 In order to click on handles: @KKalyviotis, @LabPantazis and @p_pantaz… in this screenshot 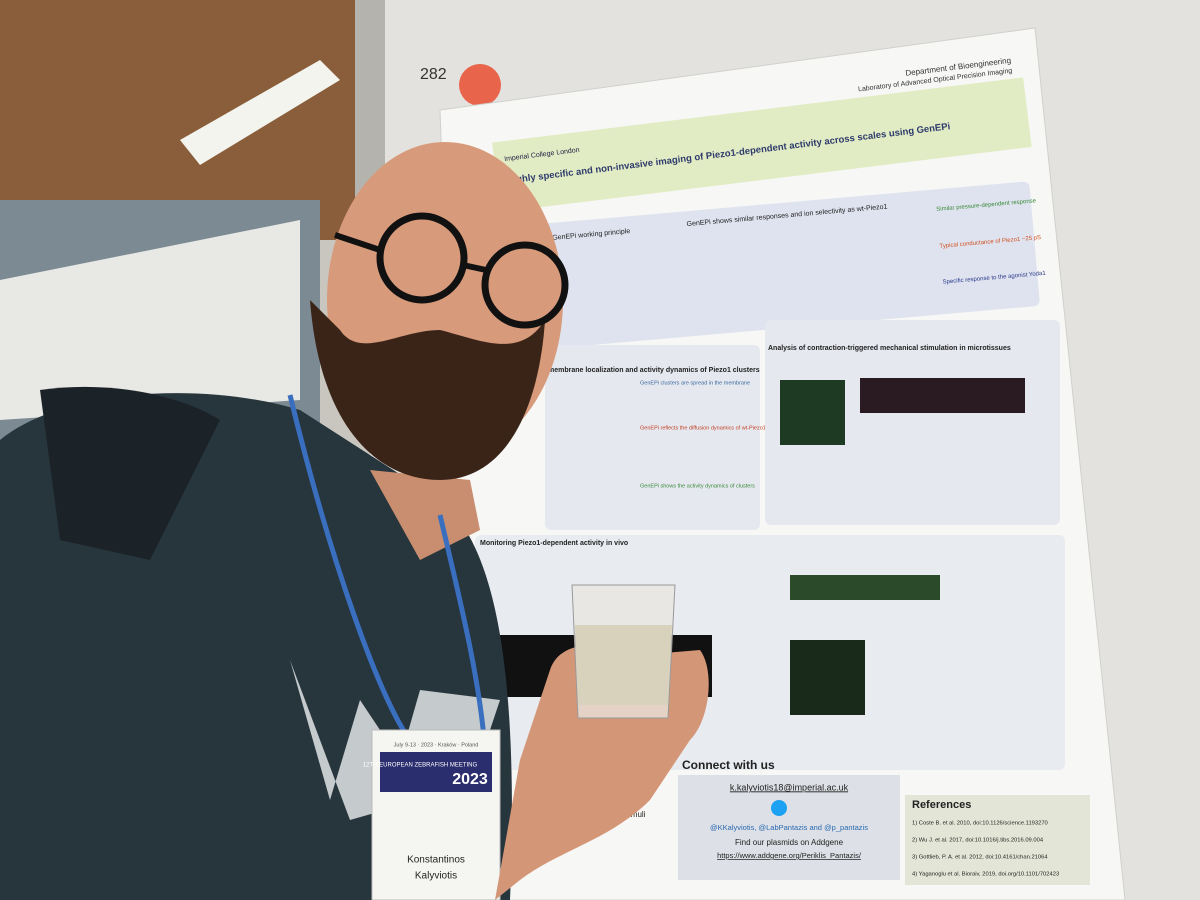, I will do `click(789, 827)`.